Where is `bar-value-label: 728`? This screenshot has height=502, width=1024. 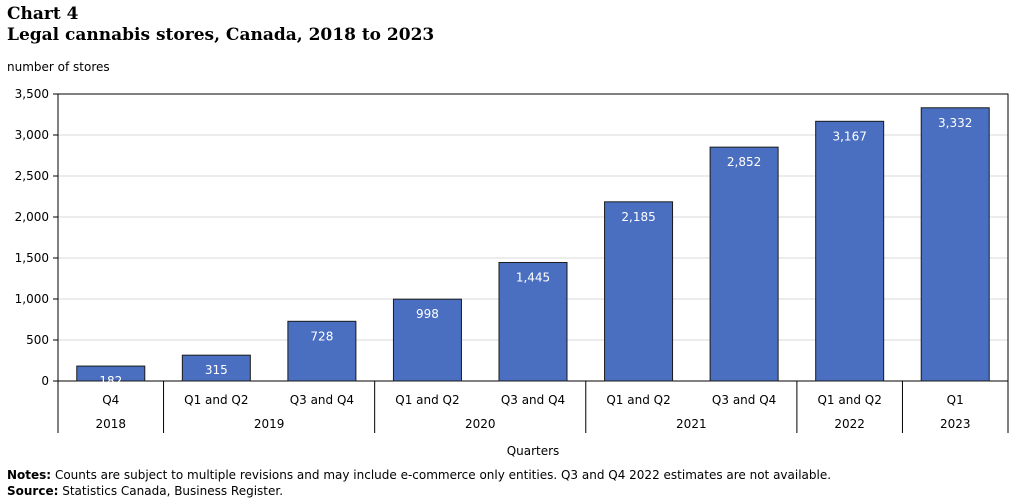 bar-value-label: 728 is located at coordinates (321, 336).